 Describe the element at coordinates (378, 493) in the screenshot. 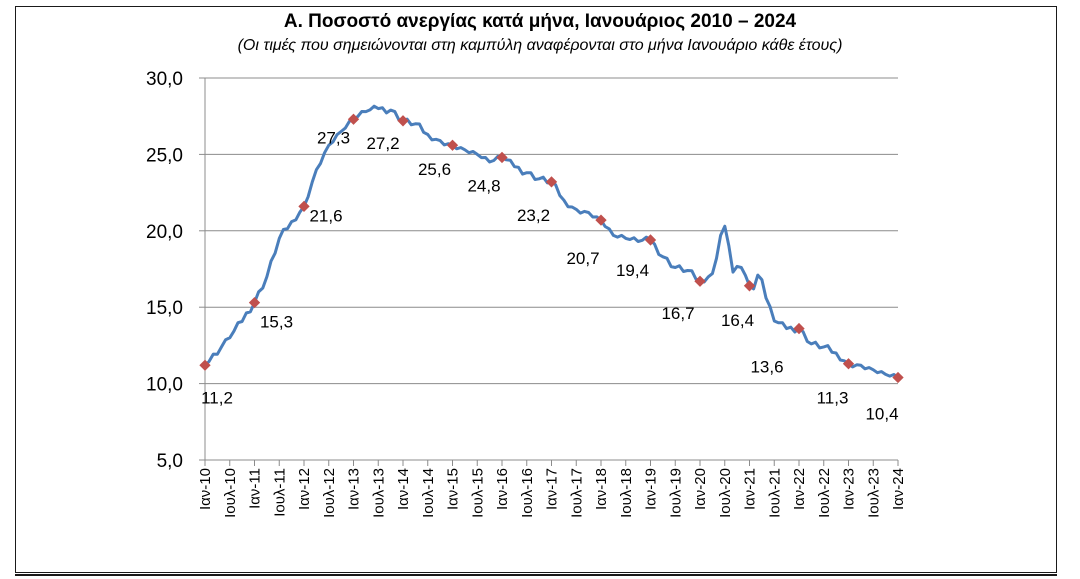

I see `x-tick-label: Ιουλ-13` at that location.